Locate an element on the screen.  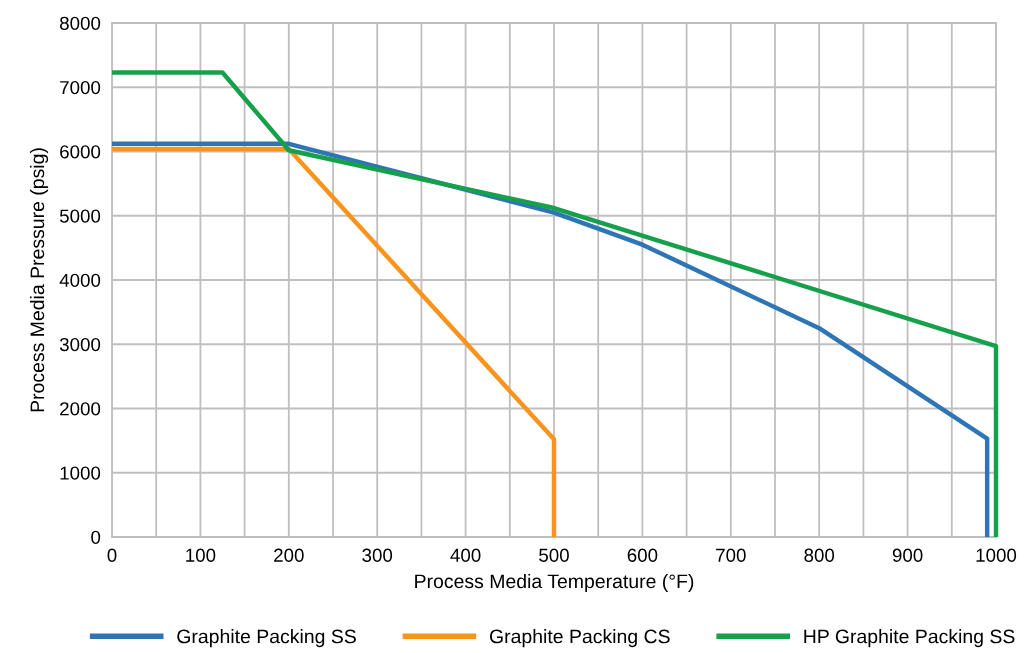
legend-label: Graphite Packing CS is located at coordinates (579, 638).